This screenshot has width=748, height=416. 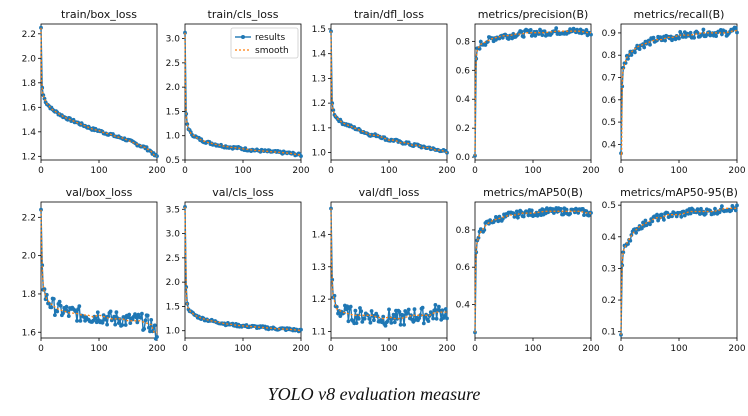 I want to click on y-tick-label: 1.1, so click(x=319, y=333).